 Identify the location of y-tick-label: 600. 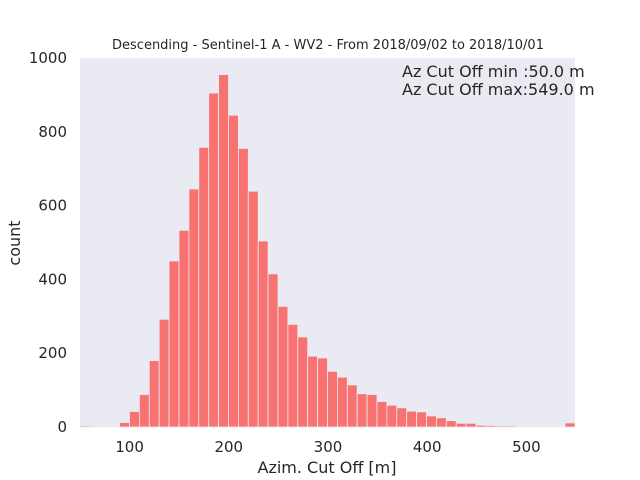
(52, 206).